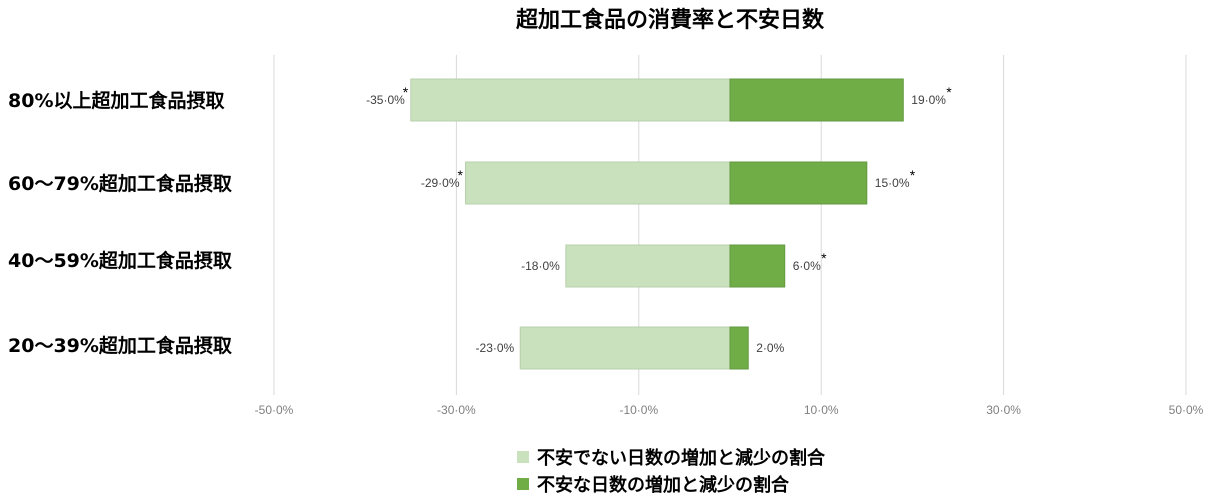  Describe the element at coordinates (663, 485) in the screenshot. I see `legend-label-anxious: 不安な日数の増加と減少の割合` at that location.